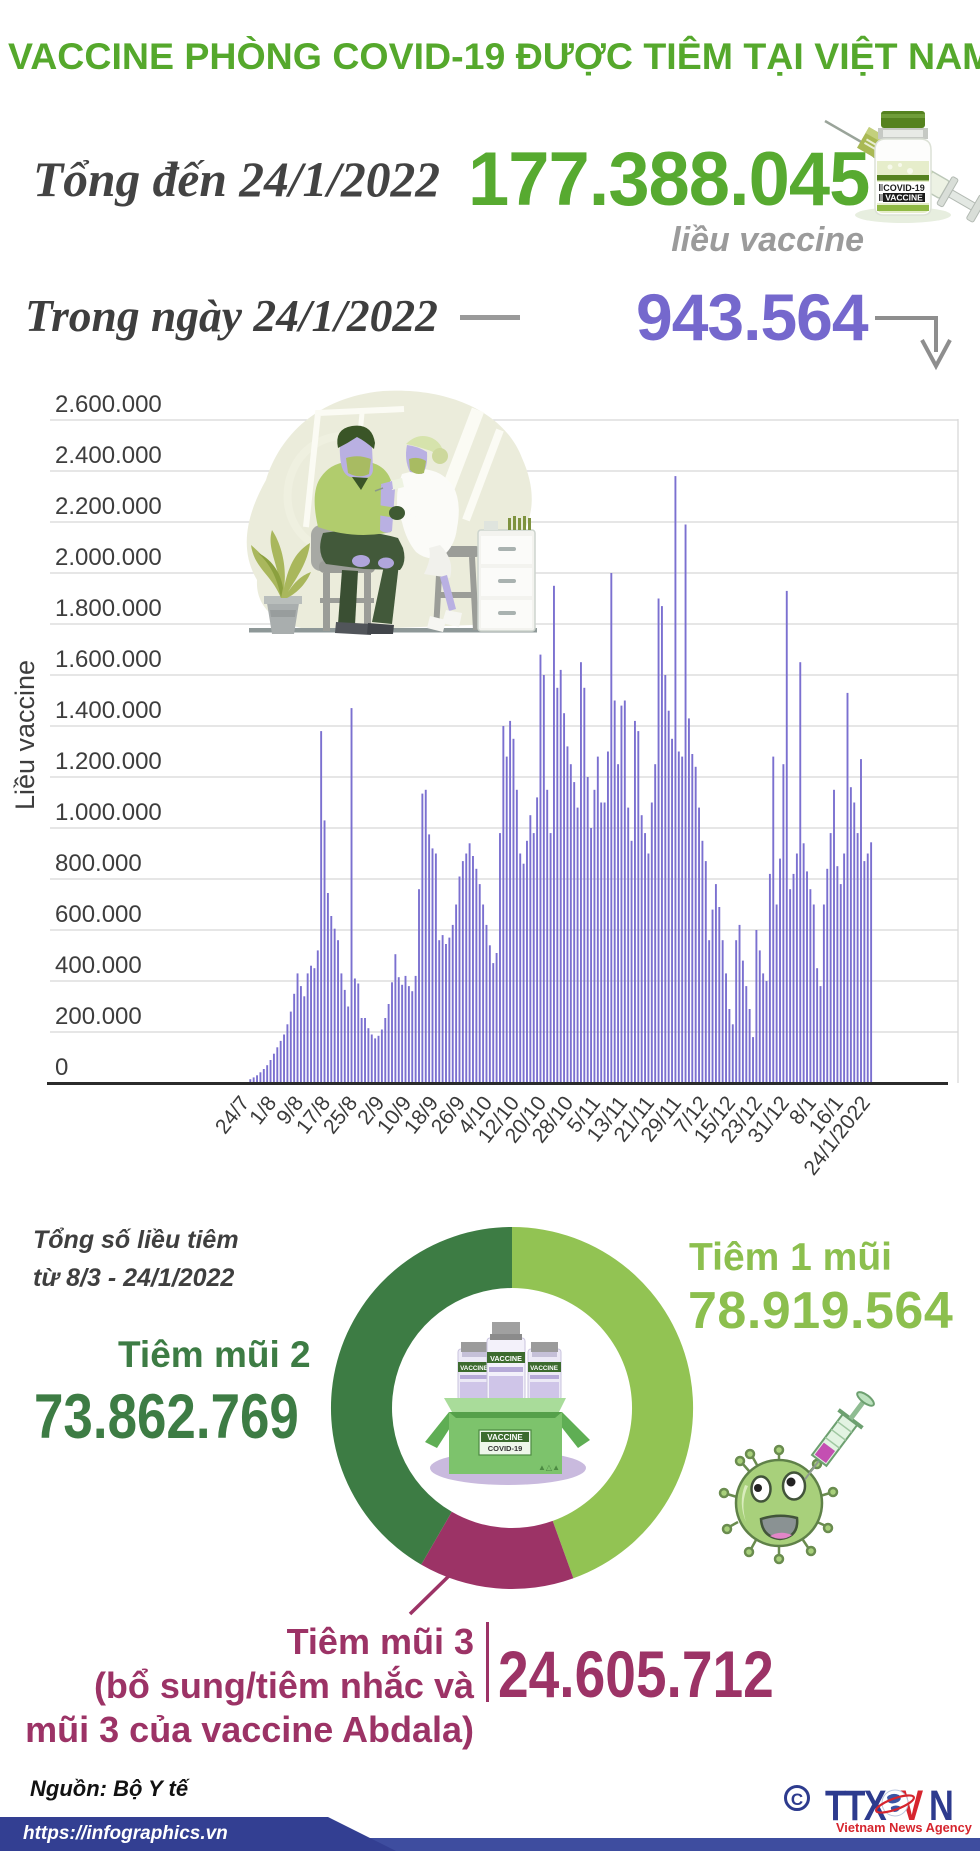 Image resolution: width=980 pixels, height=1851 pixels. Describe the element at coordinates (911, 1805) in the screenshot. I see `svg-text: V` at that location.